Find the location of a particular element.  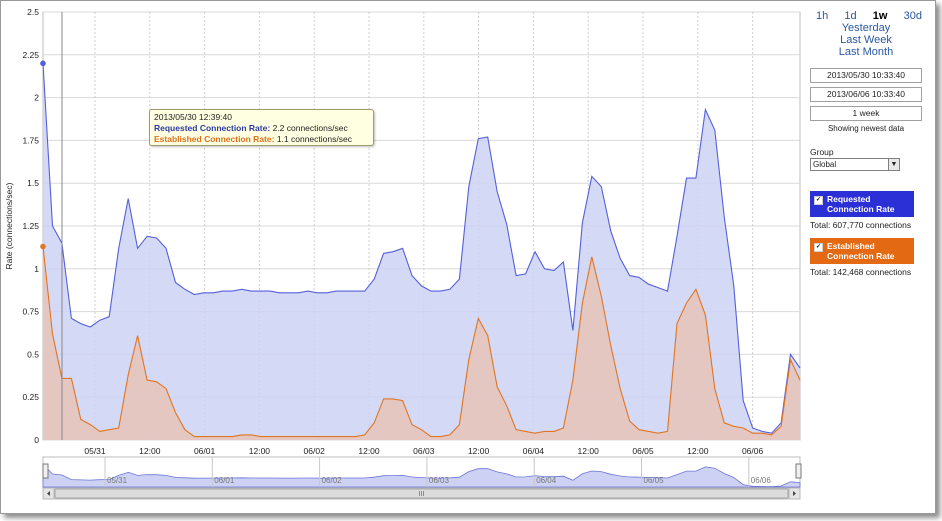

range-1w-link: 1w is located at coordinates (880, 16).